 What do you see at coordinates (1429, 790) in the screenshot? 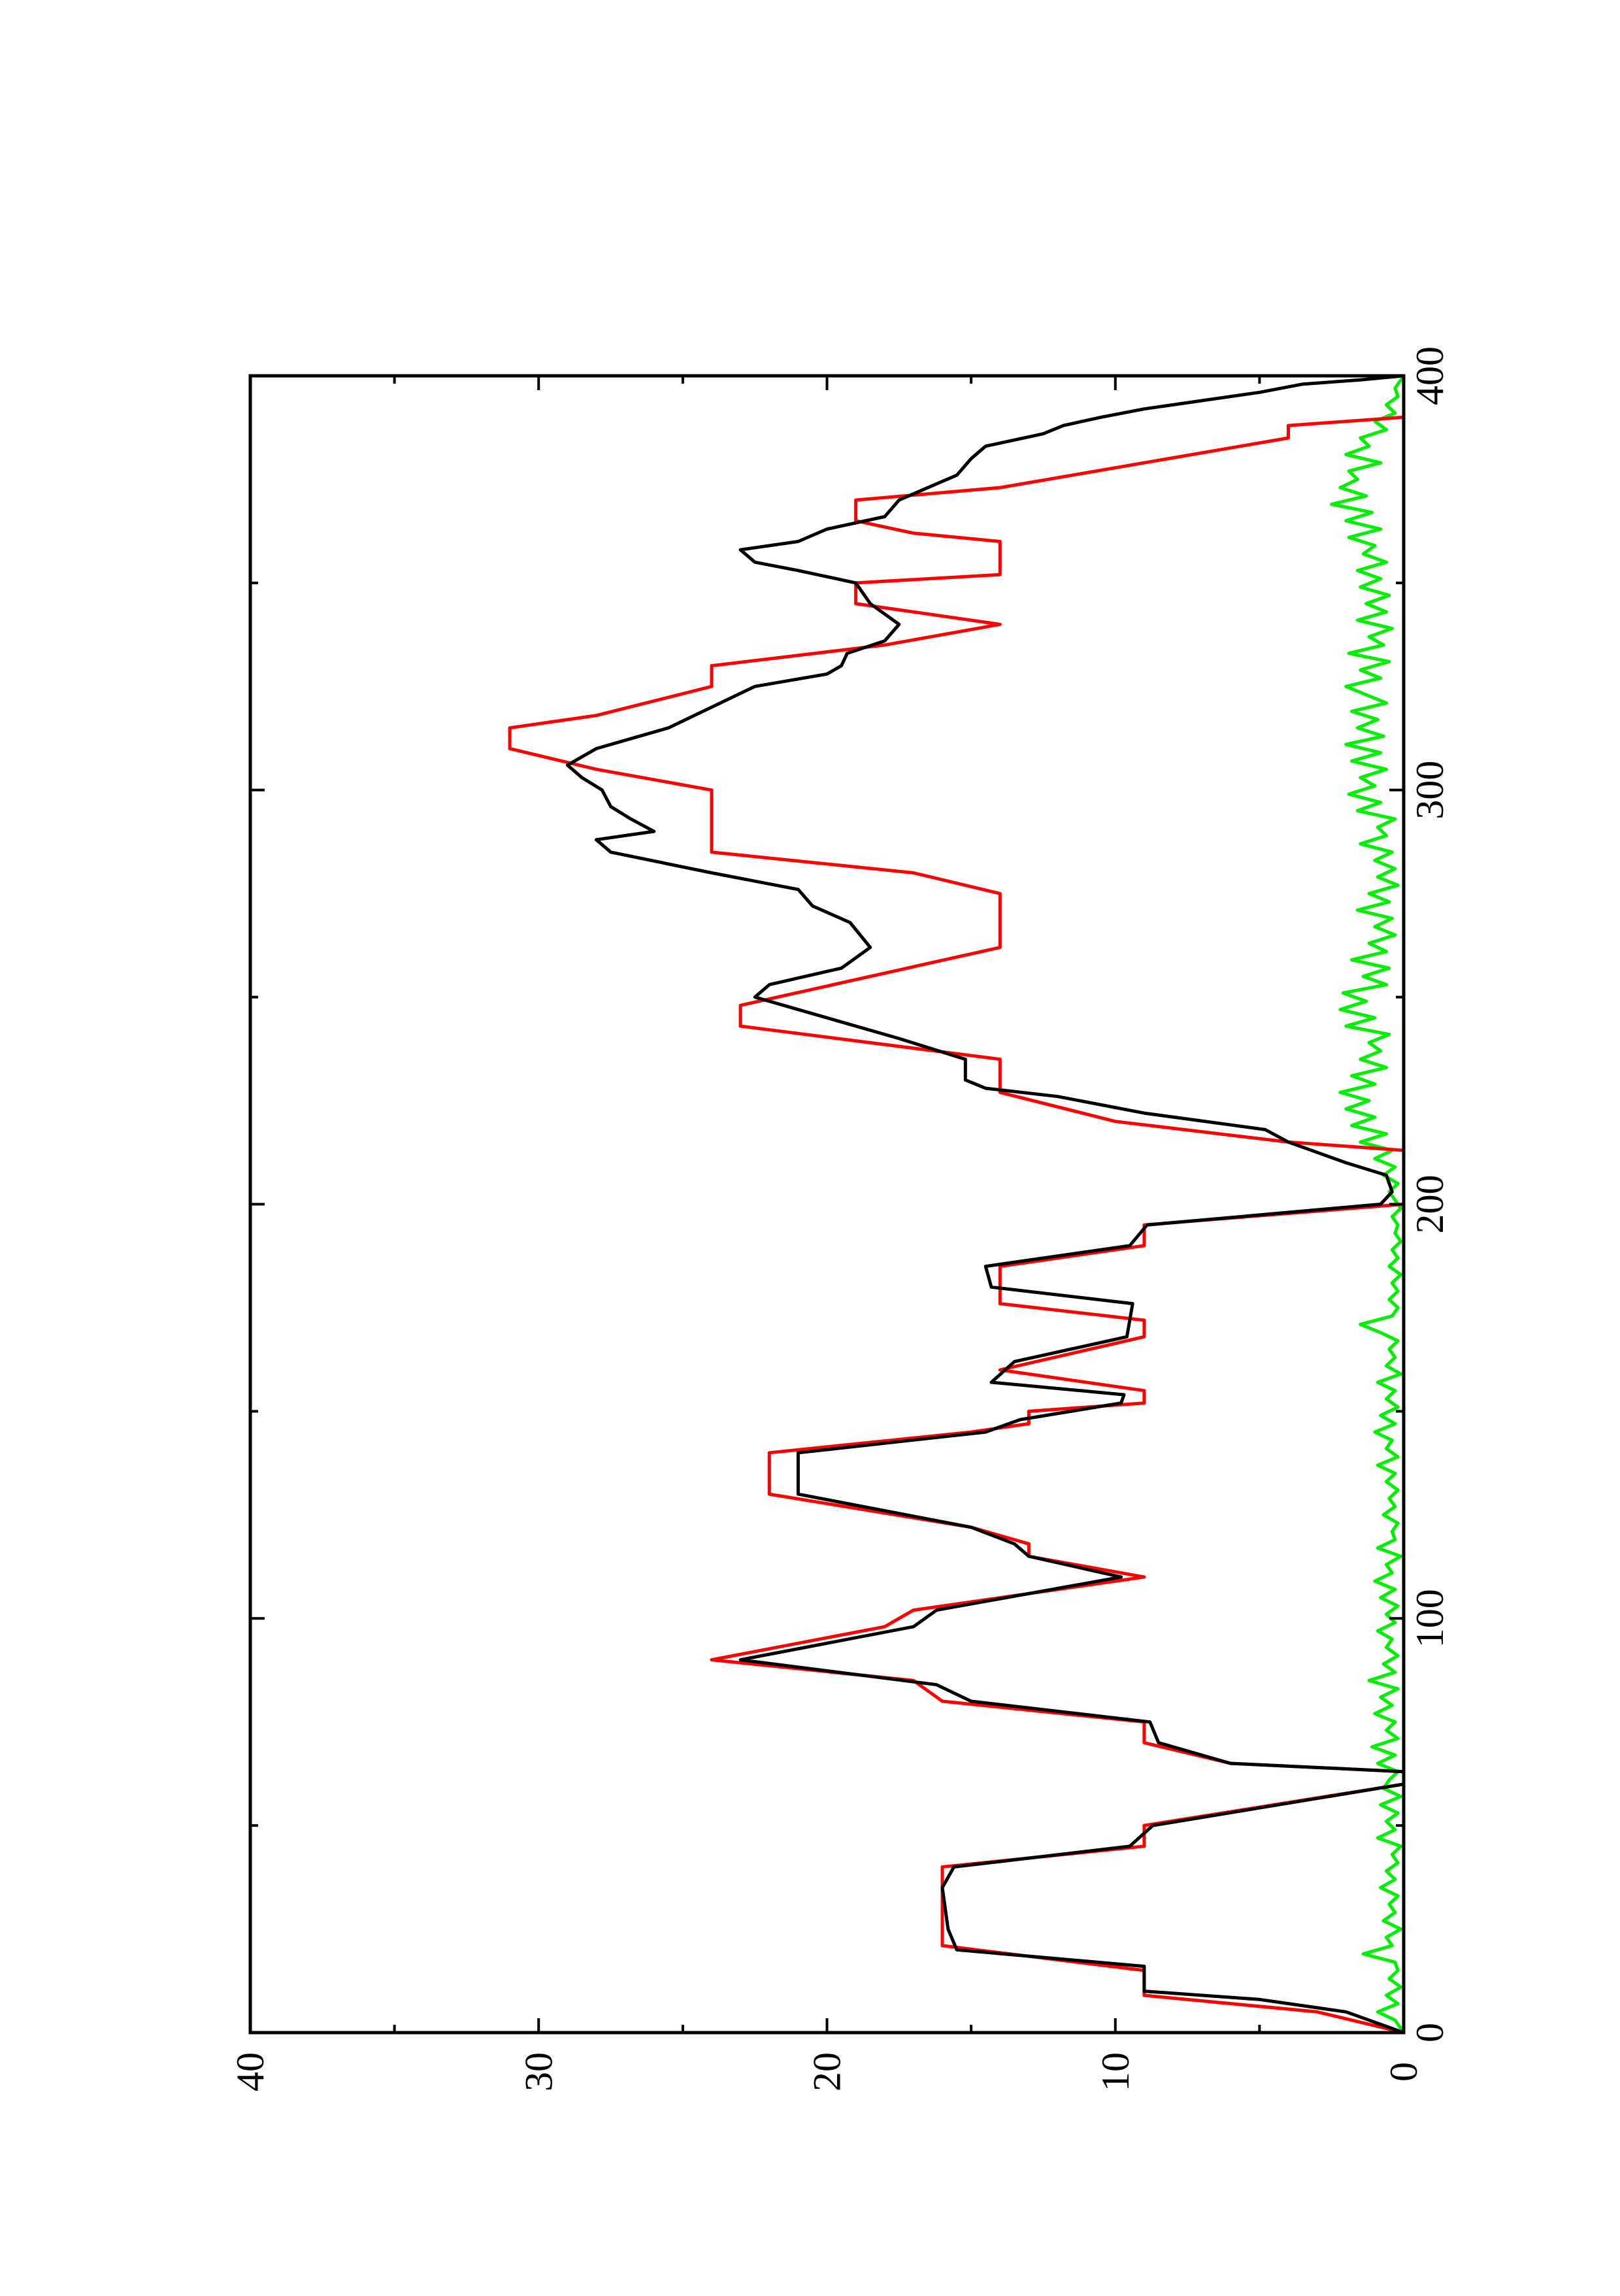
I see `x-tick-label: 300` at bounding box center [1429, 790].